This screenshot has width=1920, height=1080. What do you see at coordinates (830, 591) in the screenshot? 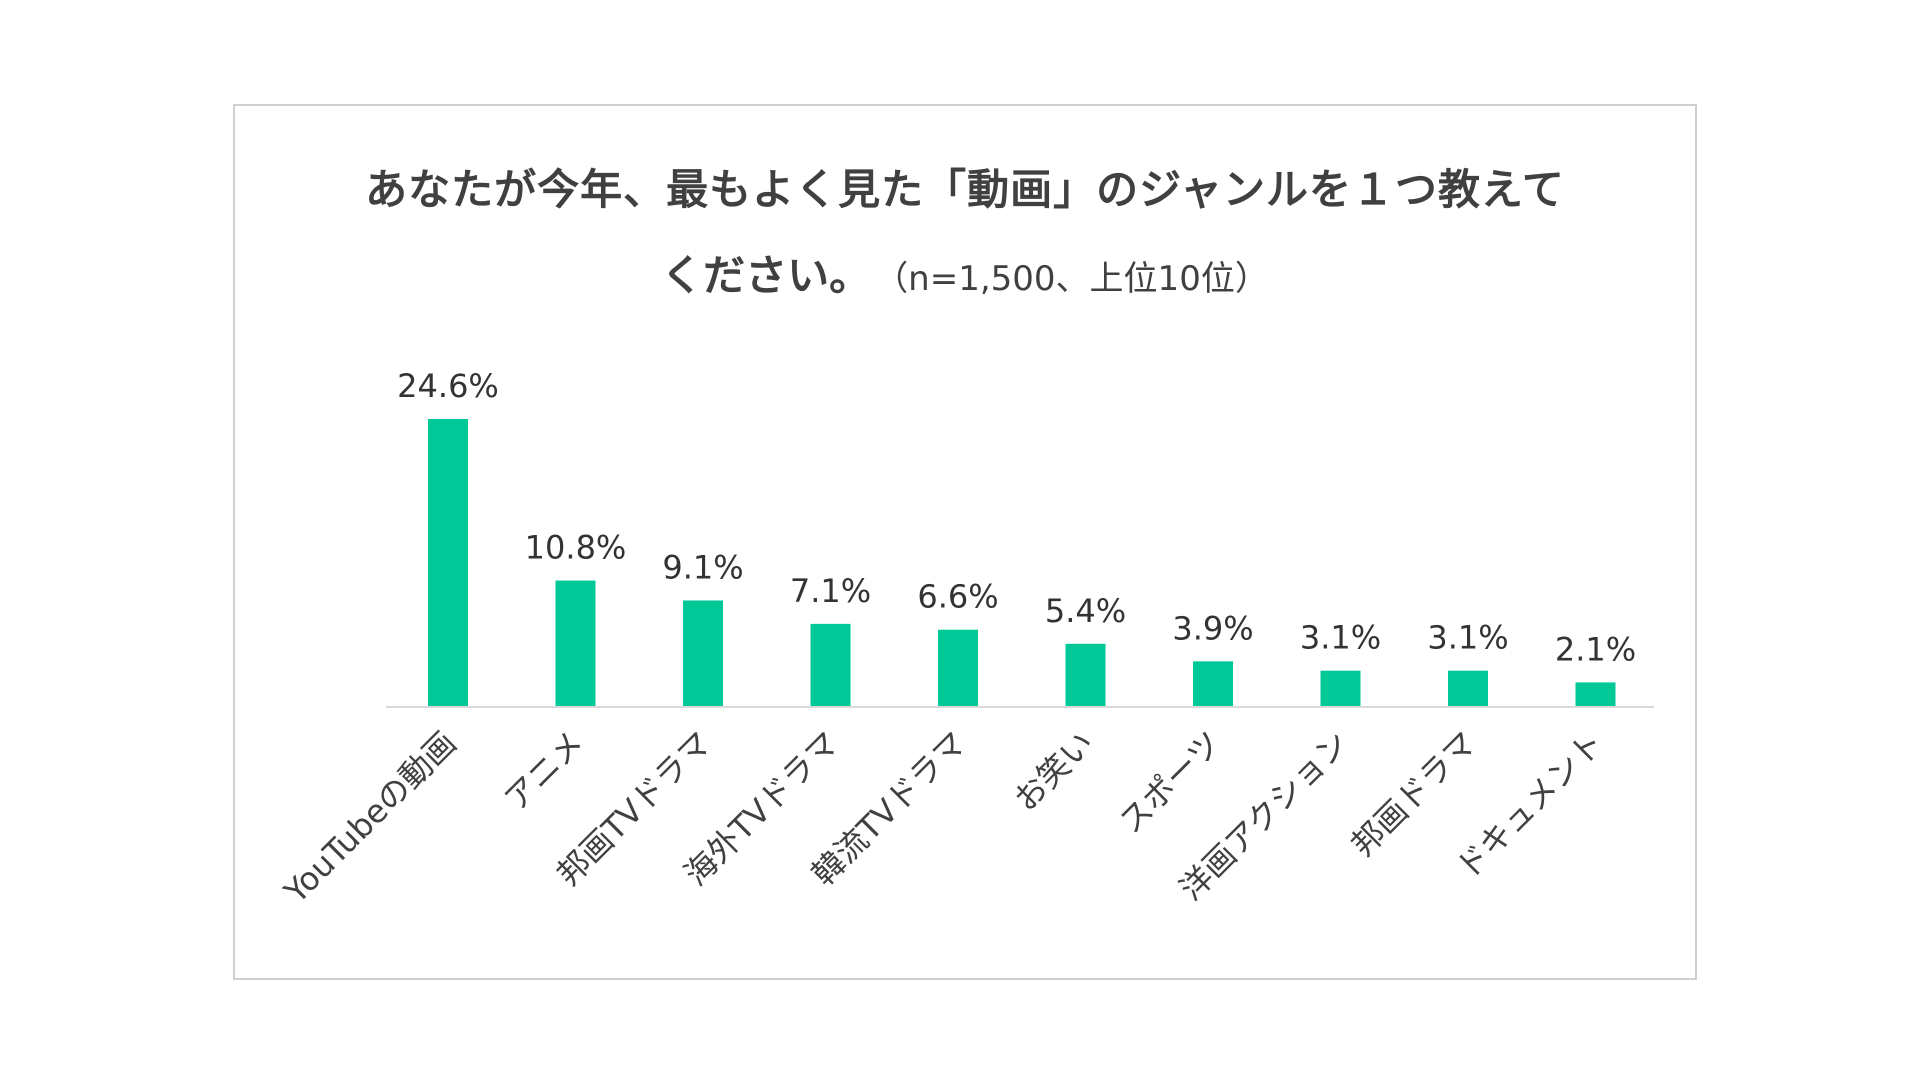
I see `value-label-4: 7.1%` at bounding box center [830, 591].